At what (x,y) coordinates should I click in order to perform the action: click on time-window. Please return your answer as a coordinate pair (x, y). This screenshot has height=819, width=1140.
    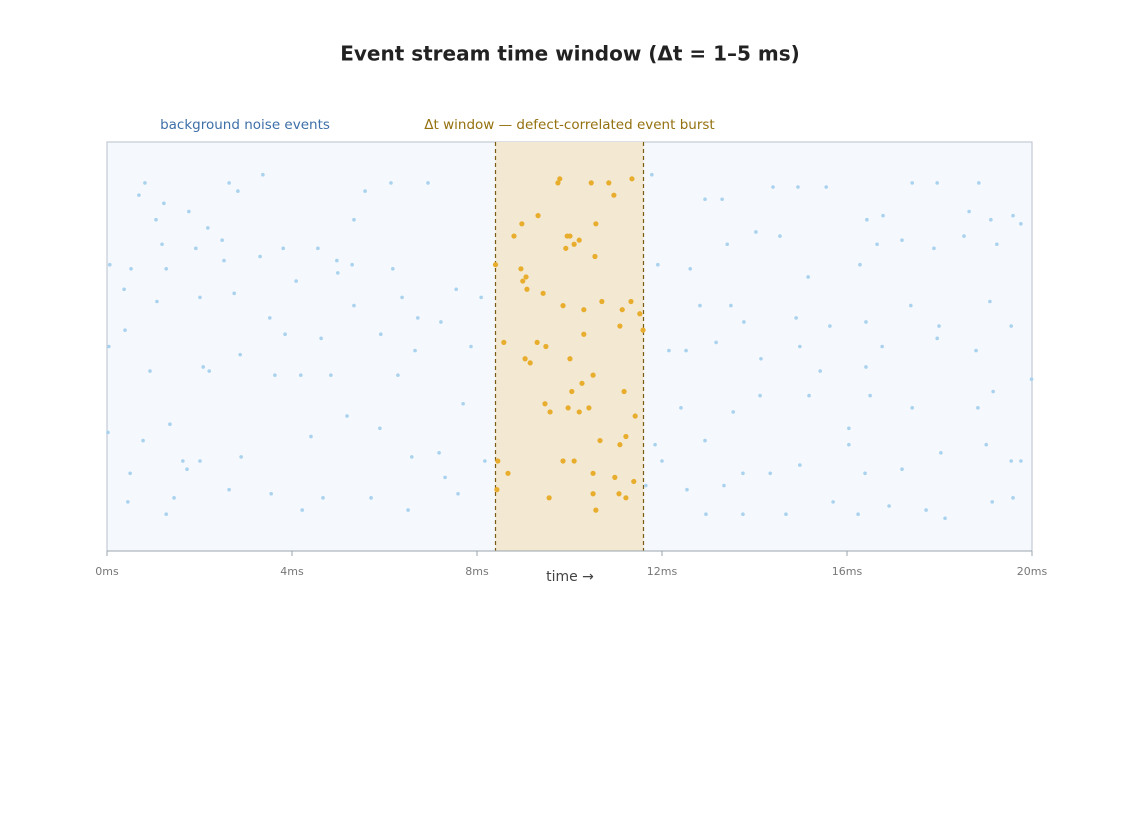
    Looking at the image, I should click on (569, 346).